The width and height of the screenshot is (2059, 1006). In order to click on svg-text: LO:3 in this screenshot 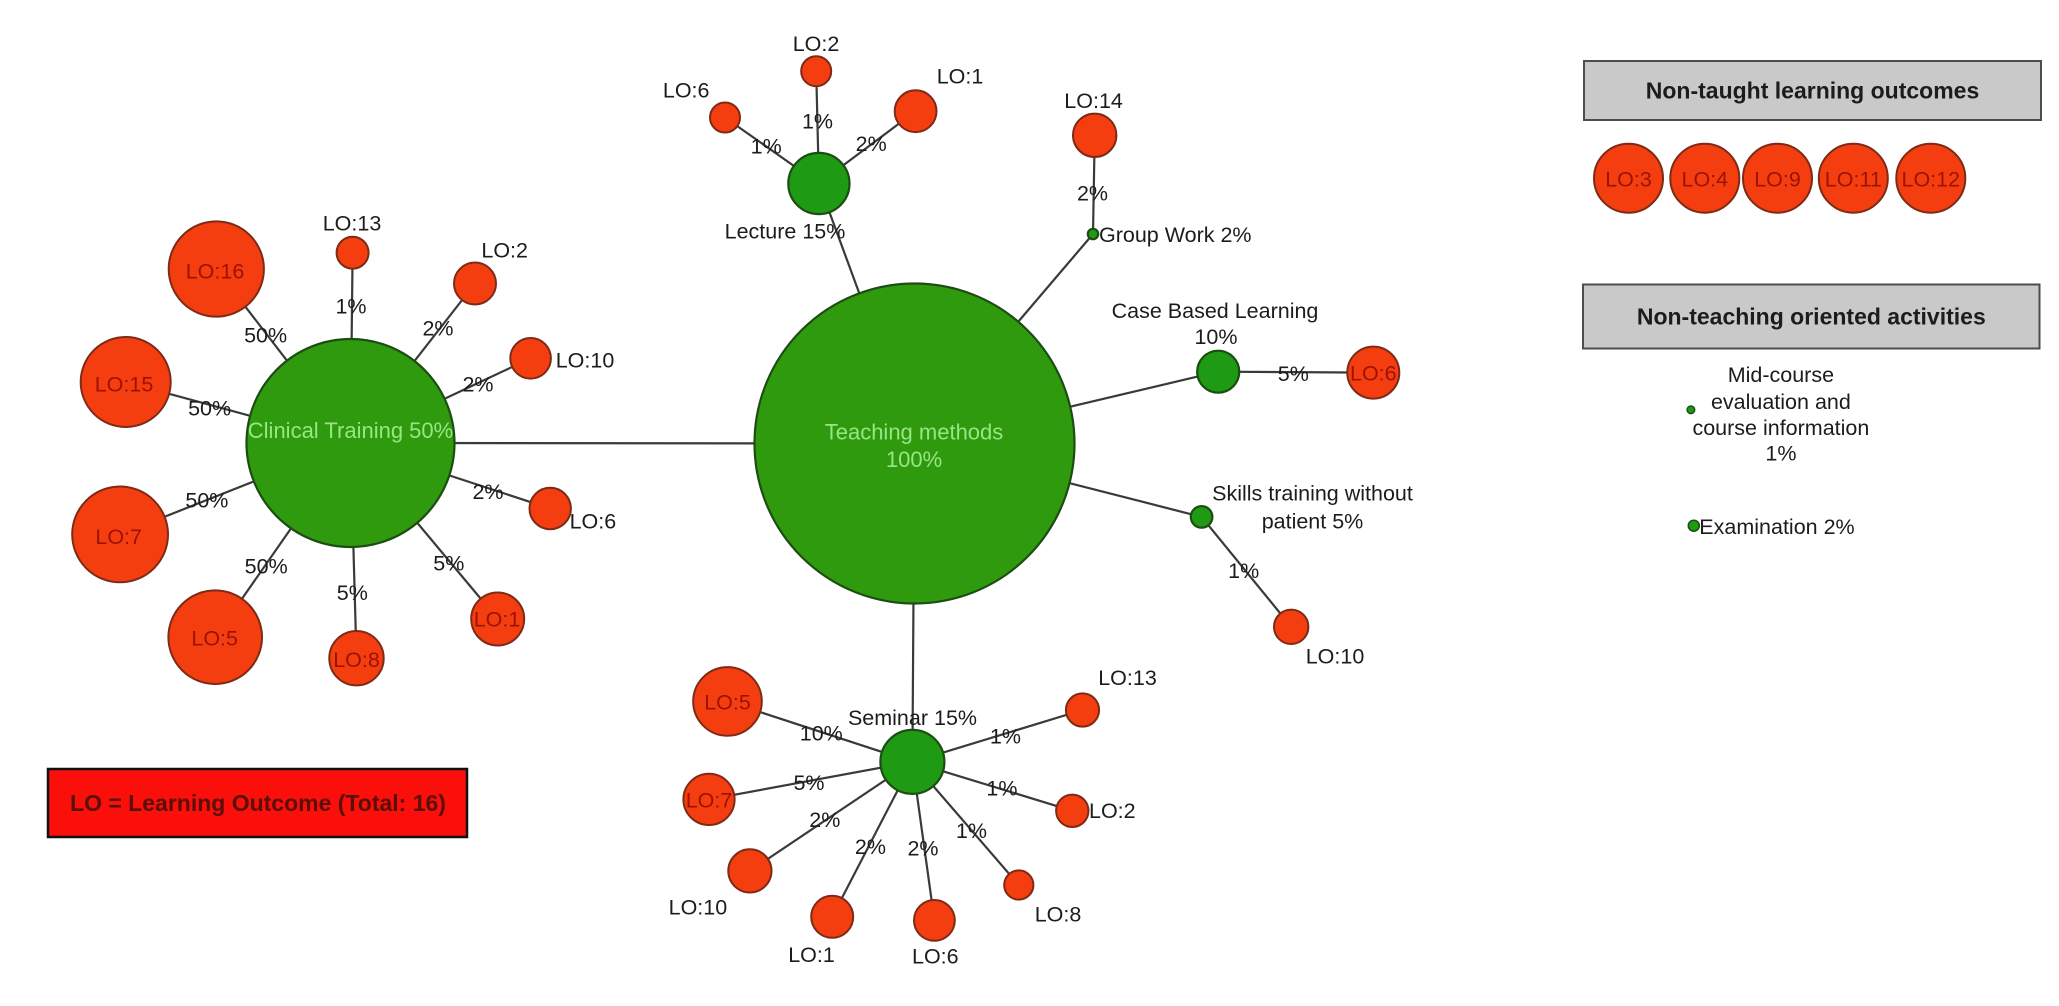, I will do `click(1628, 180)`.